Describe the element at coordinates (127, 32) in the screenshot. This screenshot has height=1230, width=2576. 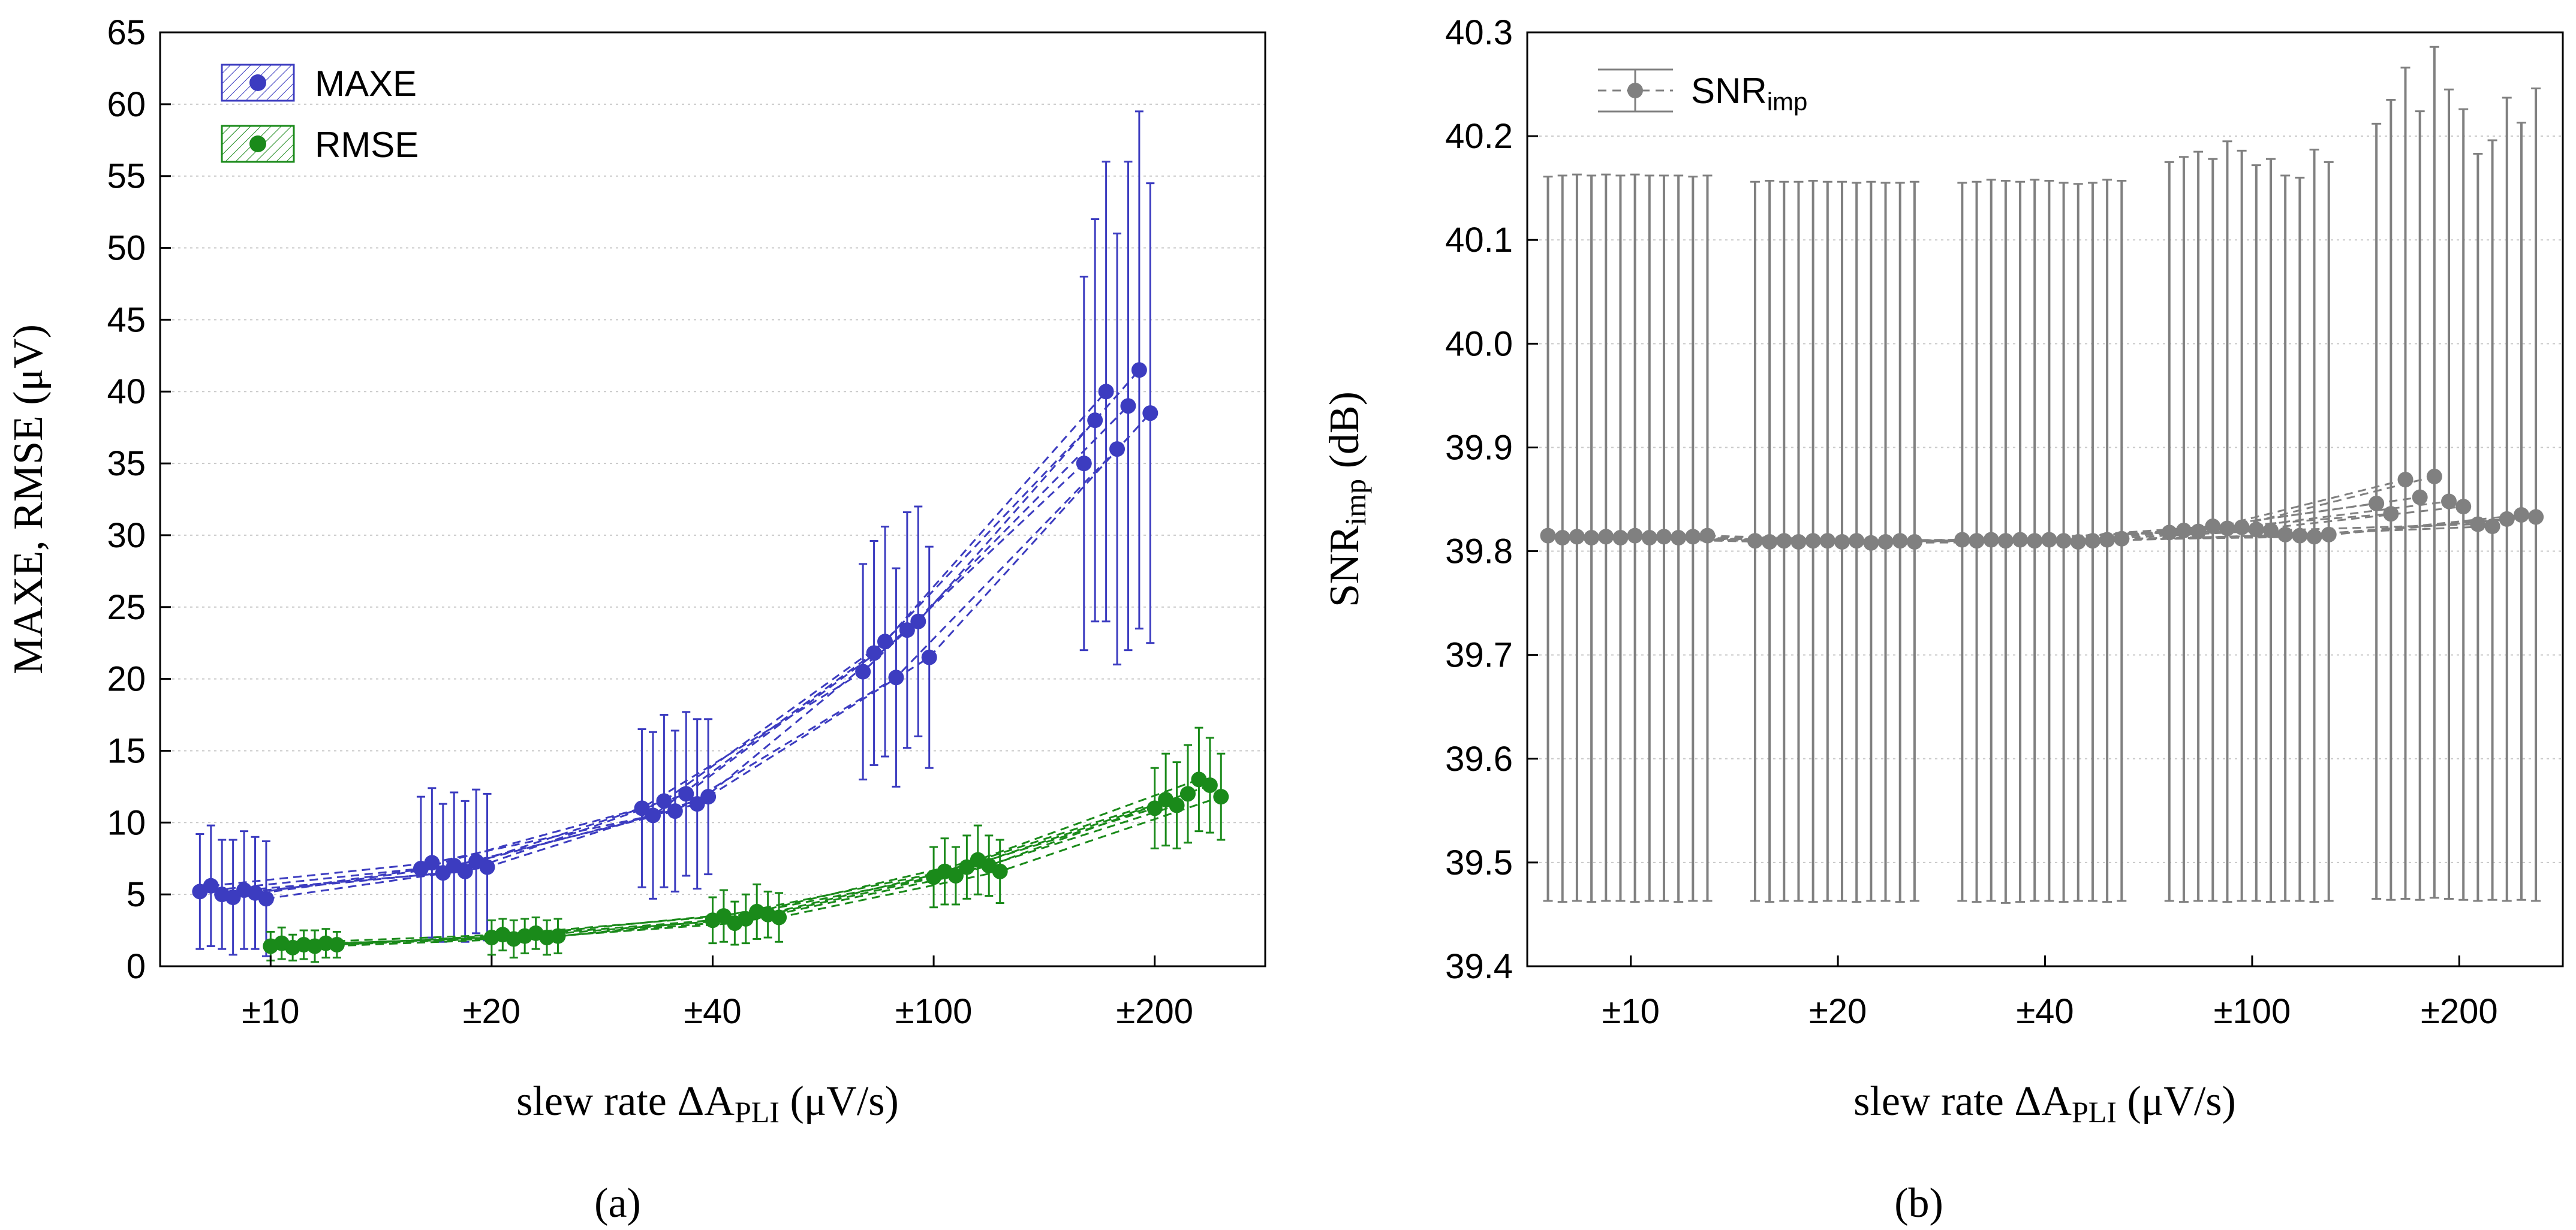
I see `y-tick-label: 65` at that location.